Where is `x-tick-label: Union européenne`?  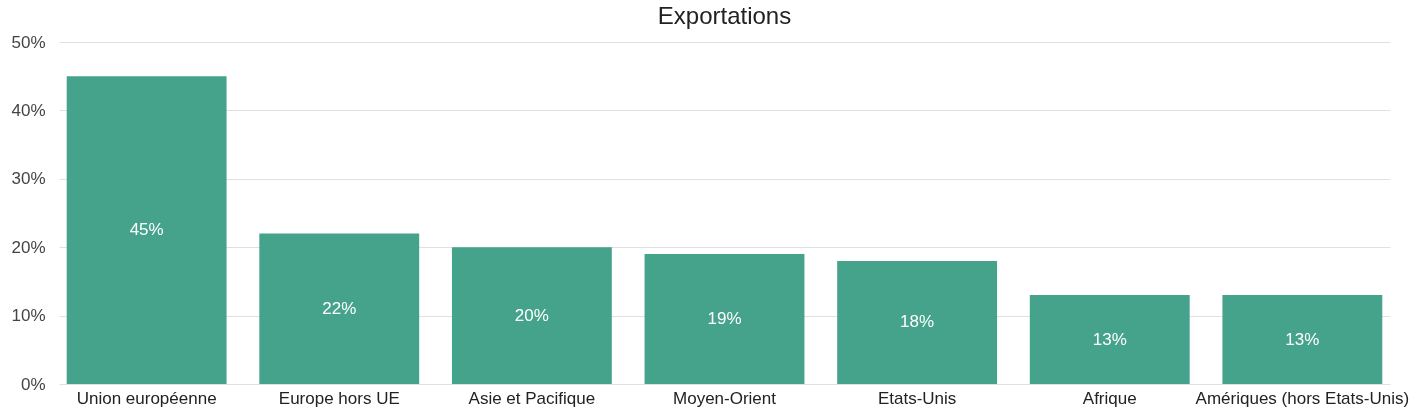 x-tick-label: Union européenne is located at coordinates (146, 398).